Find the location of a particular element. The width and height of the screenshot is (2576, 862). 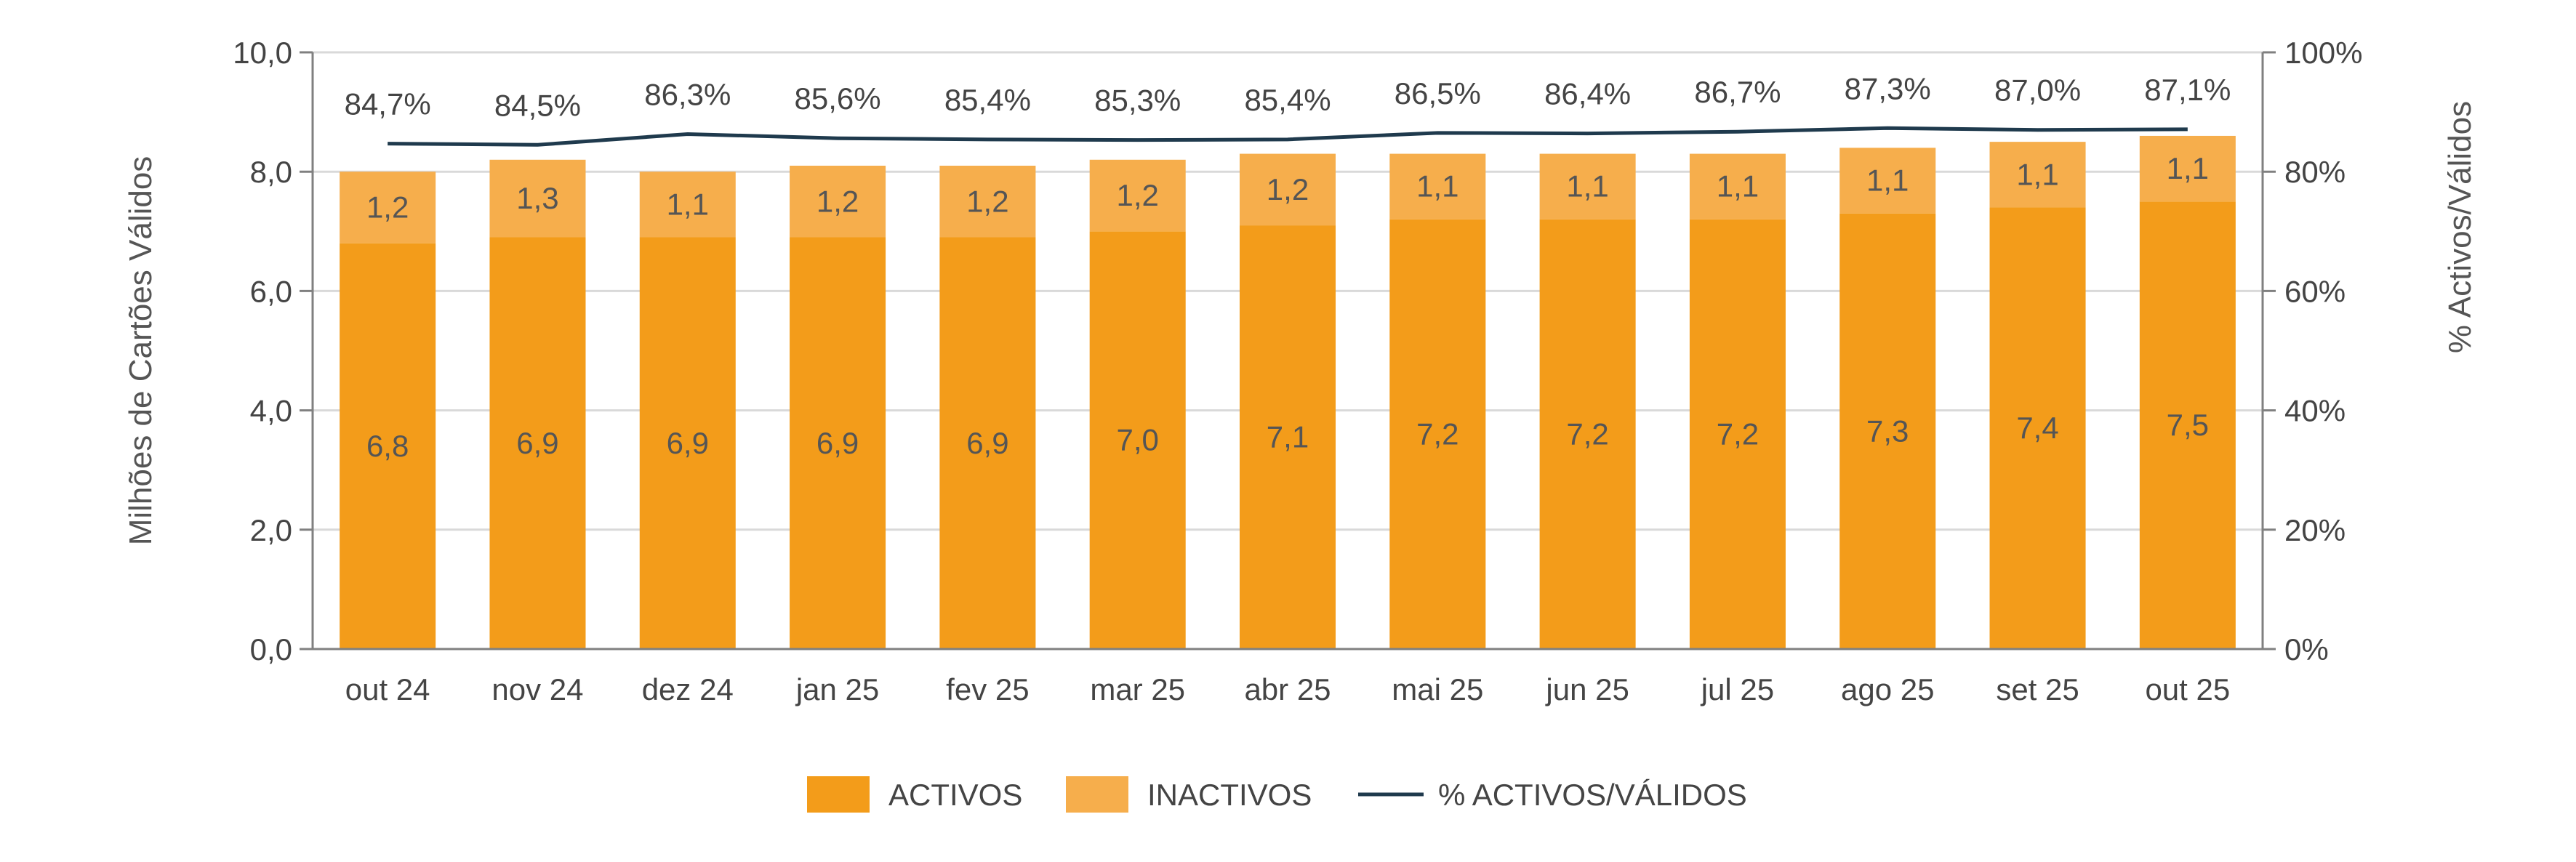

legend-label-ratio: % ACTIVOS/VÁLIDOS is located at coordinates (1593, 795).